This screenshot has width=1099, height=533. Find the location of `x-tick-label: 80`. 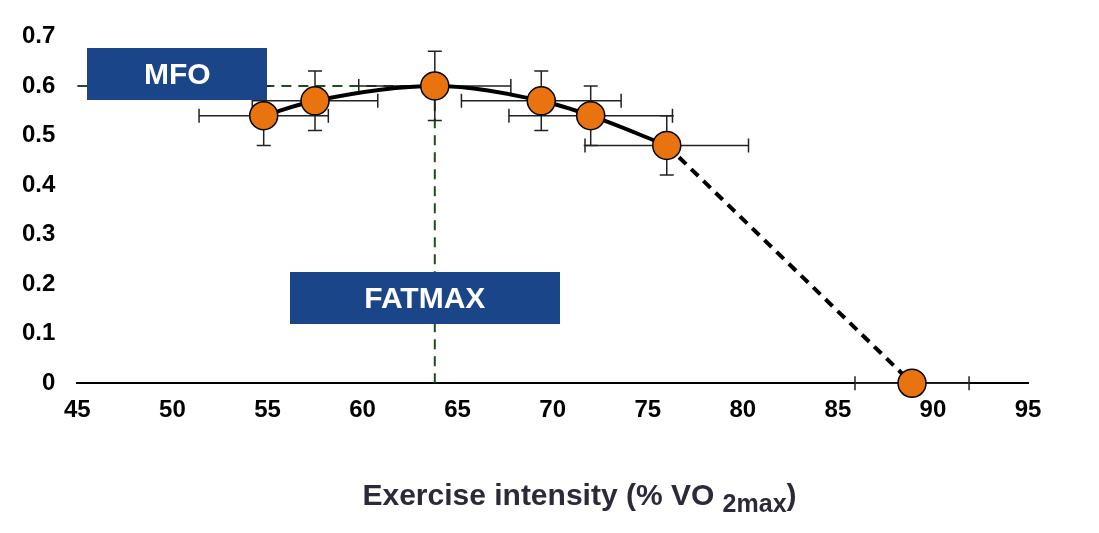

x-tick-label: 80 is located at coordinates (743, 409).